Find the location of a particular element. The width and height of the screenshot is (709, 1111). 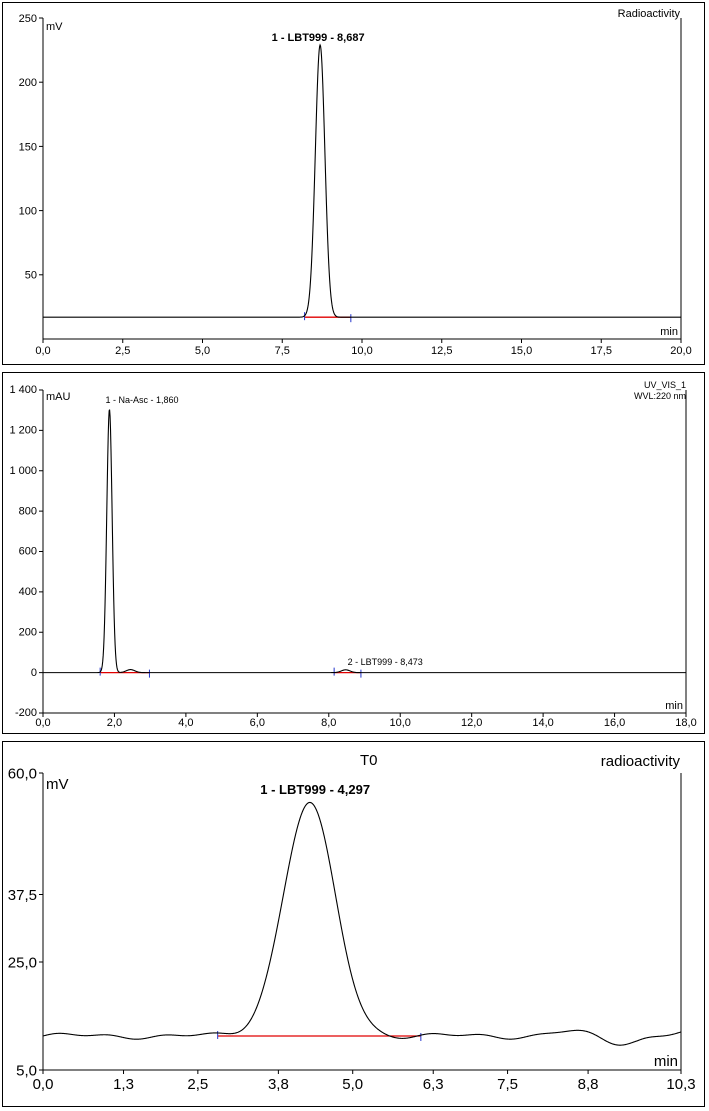

y-tick-label: 60,0 is located at coordinates (22, 773).